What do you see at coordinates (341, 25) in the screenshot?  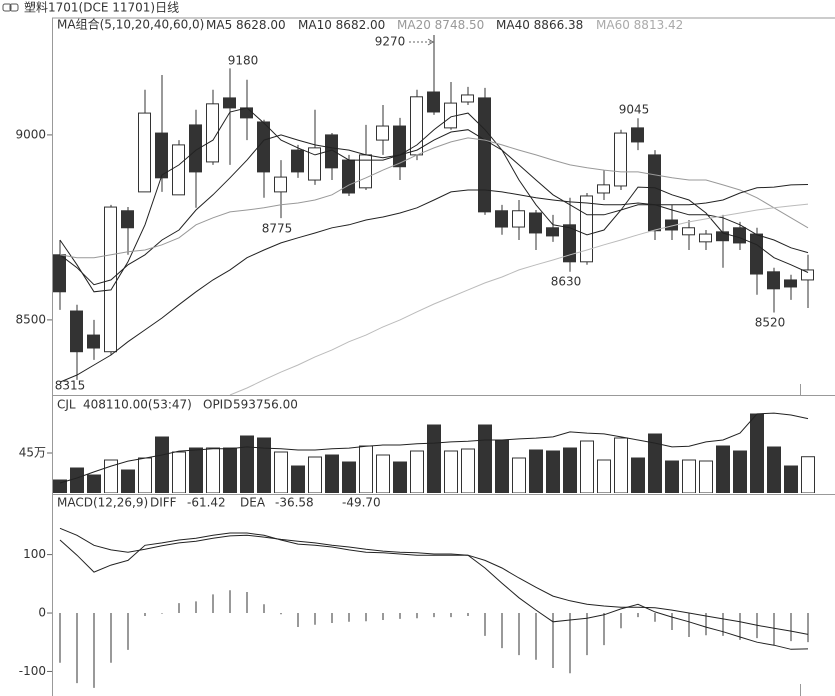 I see `legend-entry: MA10 8682.00` at bounding box center [341, 25].